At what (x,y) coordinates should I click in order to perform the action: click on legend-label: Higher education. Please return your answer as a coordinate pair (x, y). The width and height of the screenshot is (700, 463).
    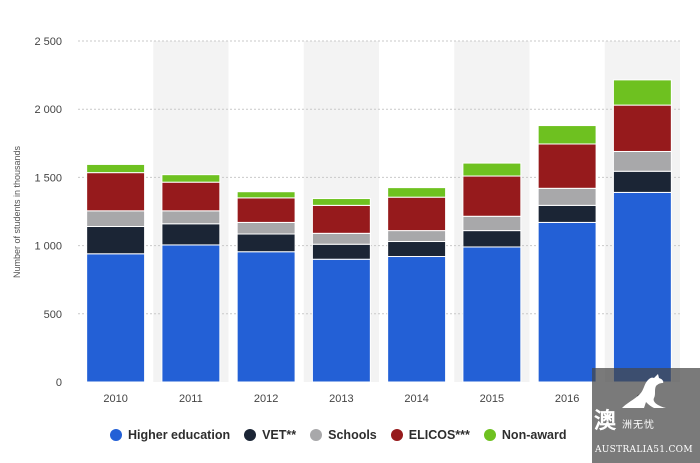
    Looking at the image, I should click on (179, 435).